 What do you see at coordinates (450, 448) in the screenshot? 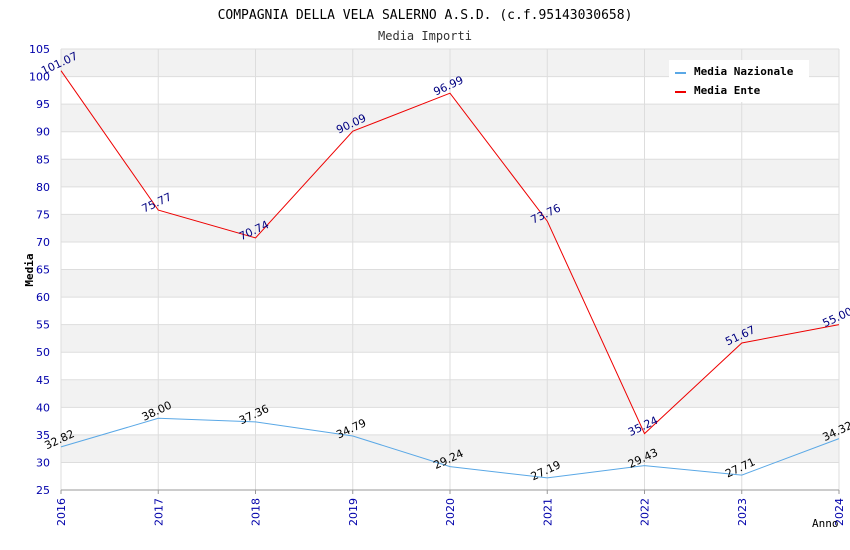
I see `series-line` at bounding box center [450, 448].